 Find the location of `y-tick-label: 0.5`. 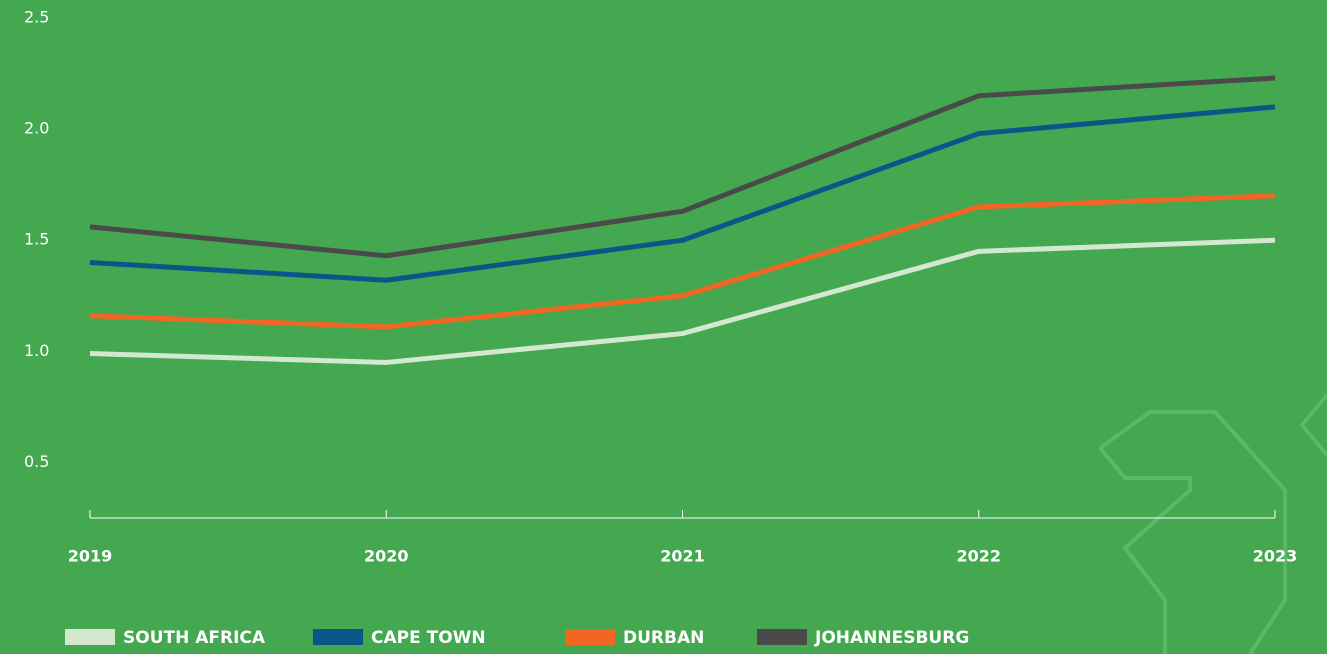

y-tick-label: 0.5 is located at coordinates (36, 461).